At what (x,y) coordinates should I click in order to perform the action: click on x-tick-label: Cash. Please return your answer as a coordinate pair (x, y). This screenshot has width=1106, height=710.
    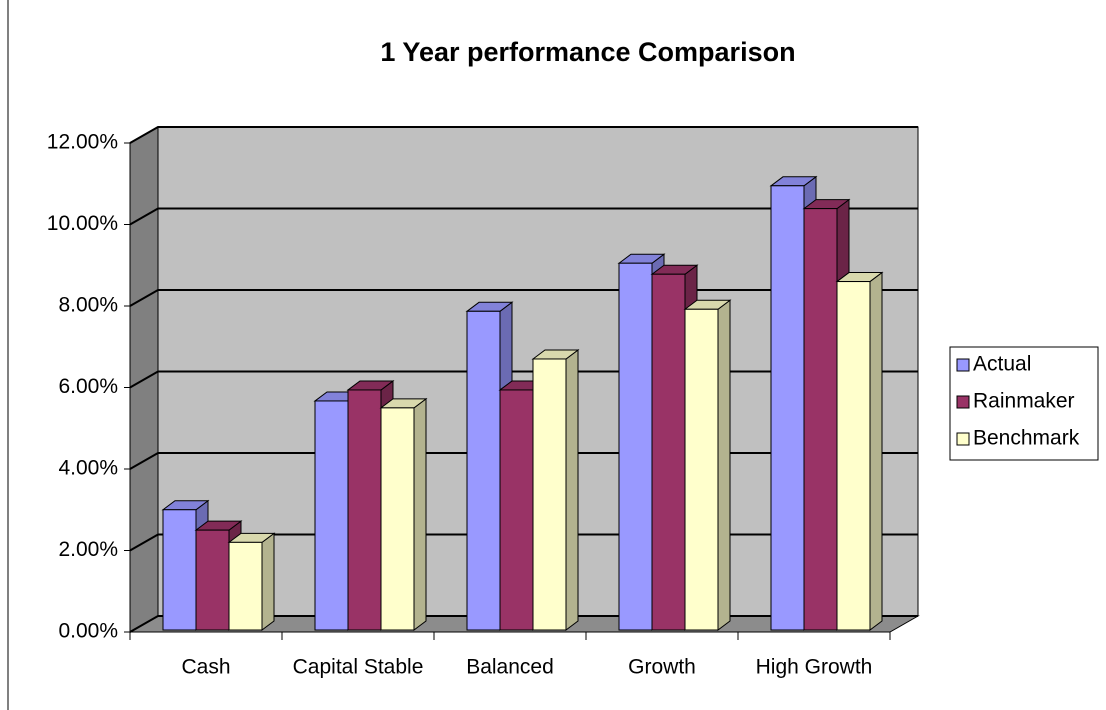
    Looking at the image, I should click on (205, 667).